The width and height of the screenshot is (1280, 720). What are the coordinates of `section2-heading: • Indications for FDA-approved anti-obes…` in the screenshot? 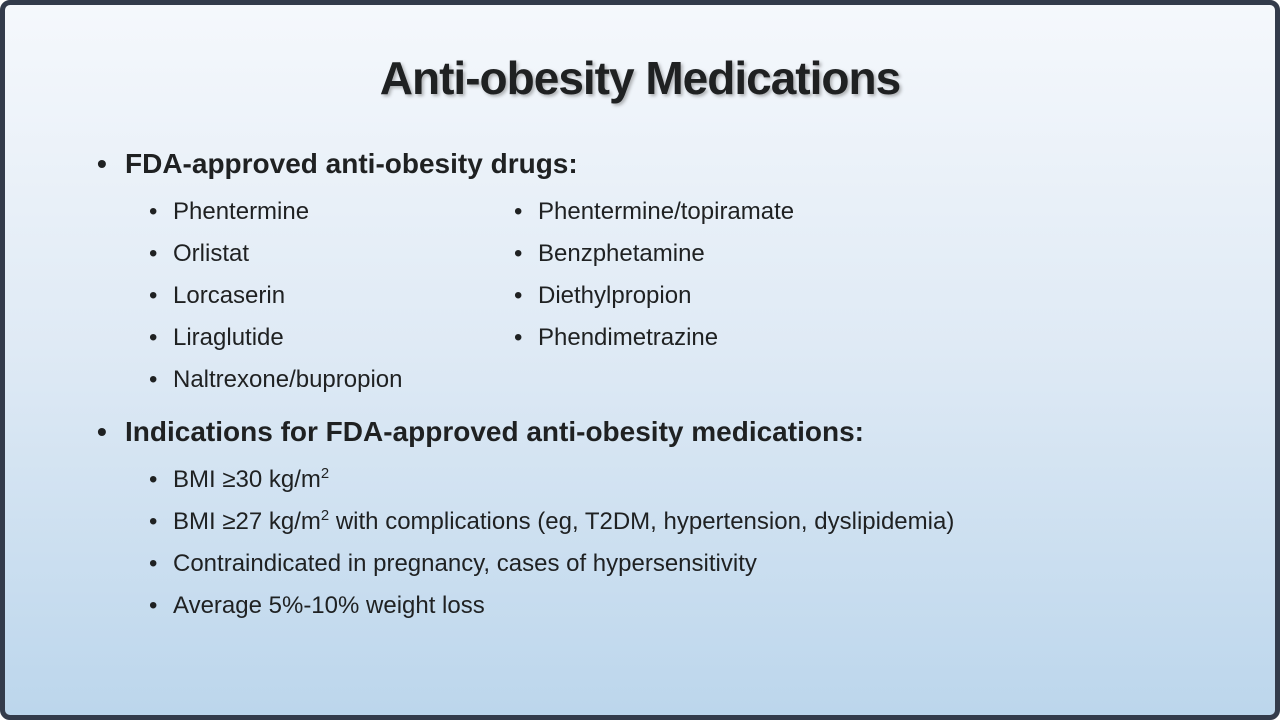 It's located at (670, 432).